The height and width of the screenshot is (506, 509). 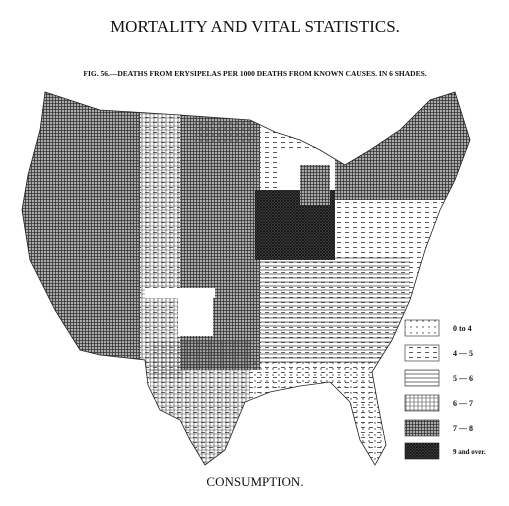 What do you see at coordinates (463, 378) in the screenshot?
I see `legend-label: 5 — 6` at bounding box center [463, 378].